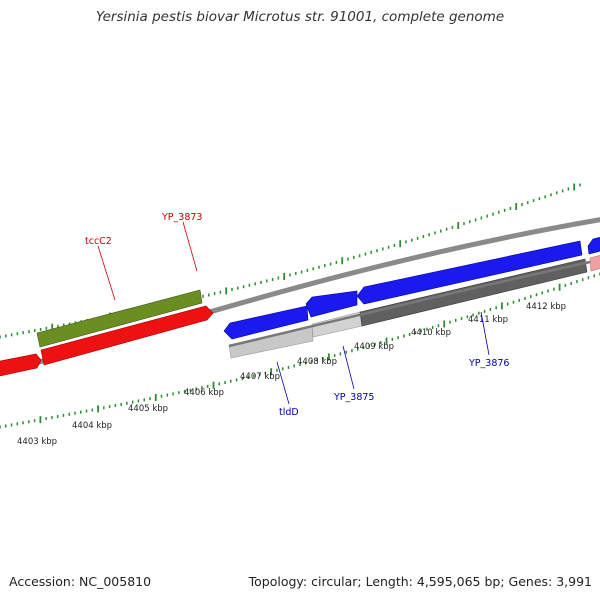 The image size is (600, 600). I want to click on tick-label: 4406 kbp, so click(204, 393).